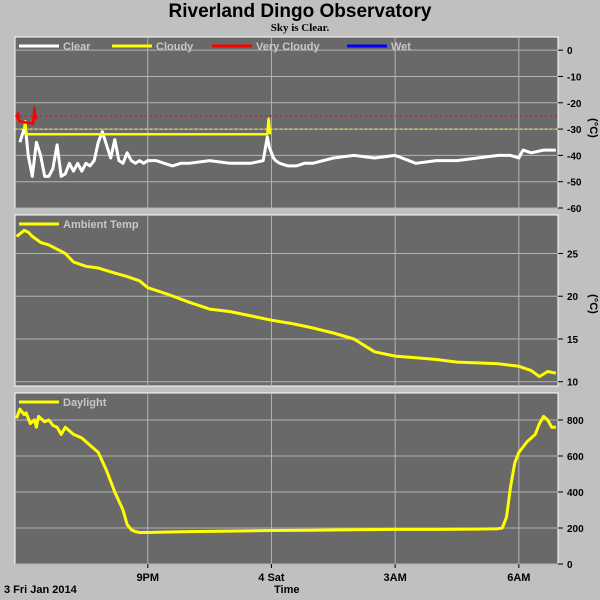 Image resolution: width=600 pixels, height=600 pixels. What do you see at coordinates (574, 130) in the screenshot?
I see `sky-ytick-label-3: -30` at bounding box center [574, 130].